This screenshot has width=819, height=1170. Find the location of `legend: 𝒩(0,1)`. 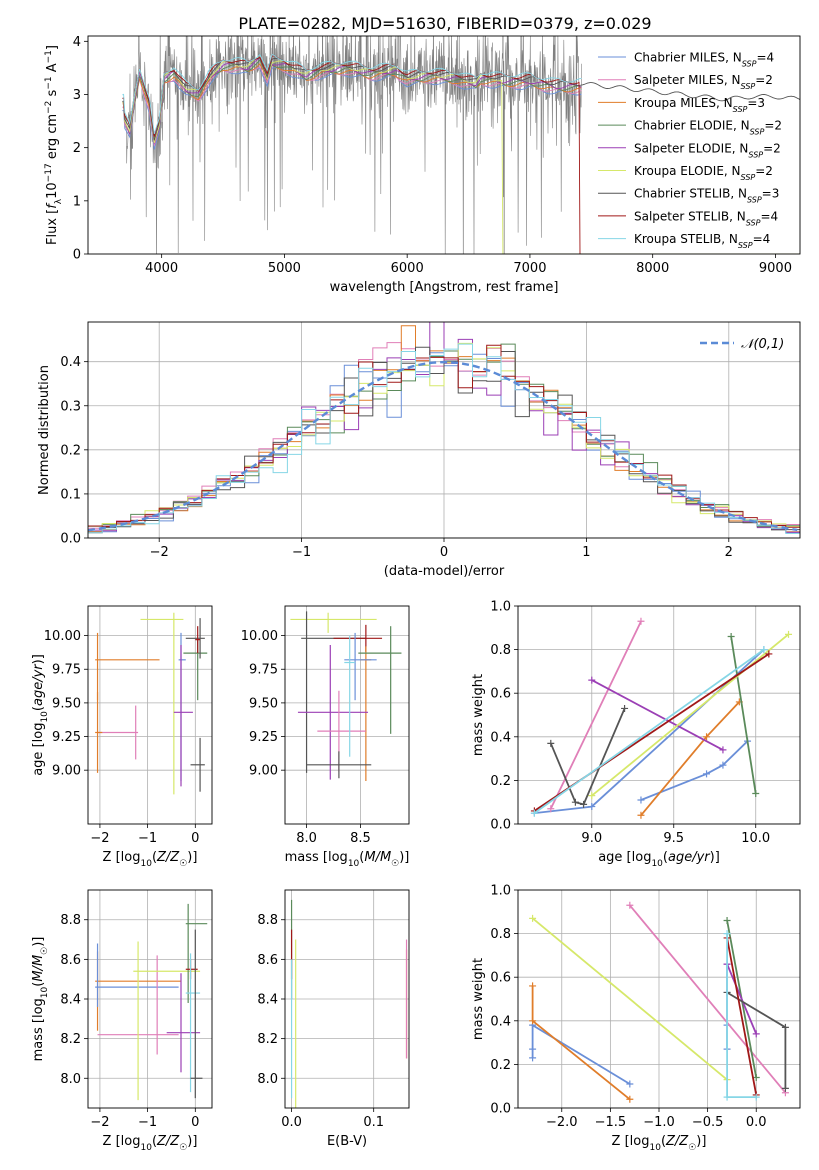

legend: 𝒩(0,1) is located at coordinates (742, 344).